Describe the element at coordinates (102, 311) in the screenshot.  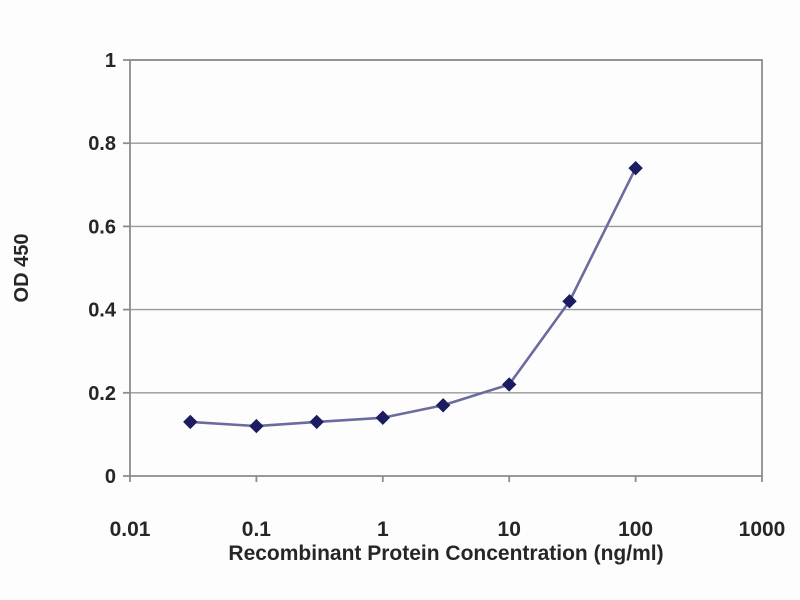
I see `y-tick-label-0.4: 0.4` at that location.